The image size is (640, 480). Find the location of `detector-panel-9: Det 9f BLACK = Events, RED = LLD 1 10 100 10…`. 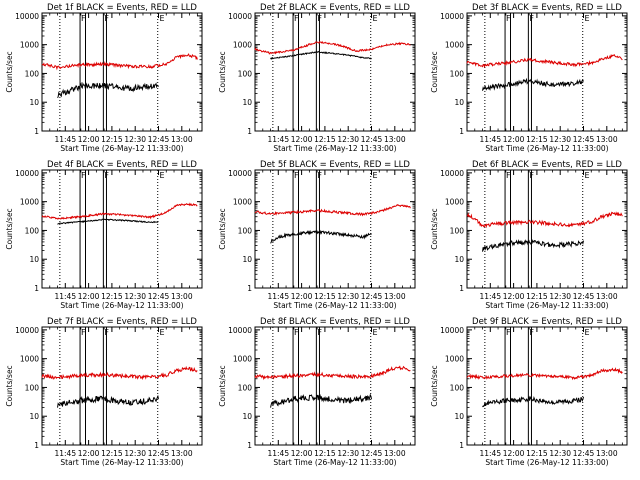

detector-panel-9: Det 9f BLACK = Events, RED = LLD 1 10 100 10… is located at coordinates (529, 392).